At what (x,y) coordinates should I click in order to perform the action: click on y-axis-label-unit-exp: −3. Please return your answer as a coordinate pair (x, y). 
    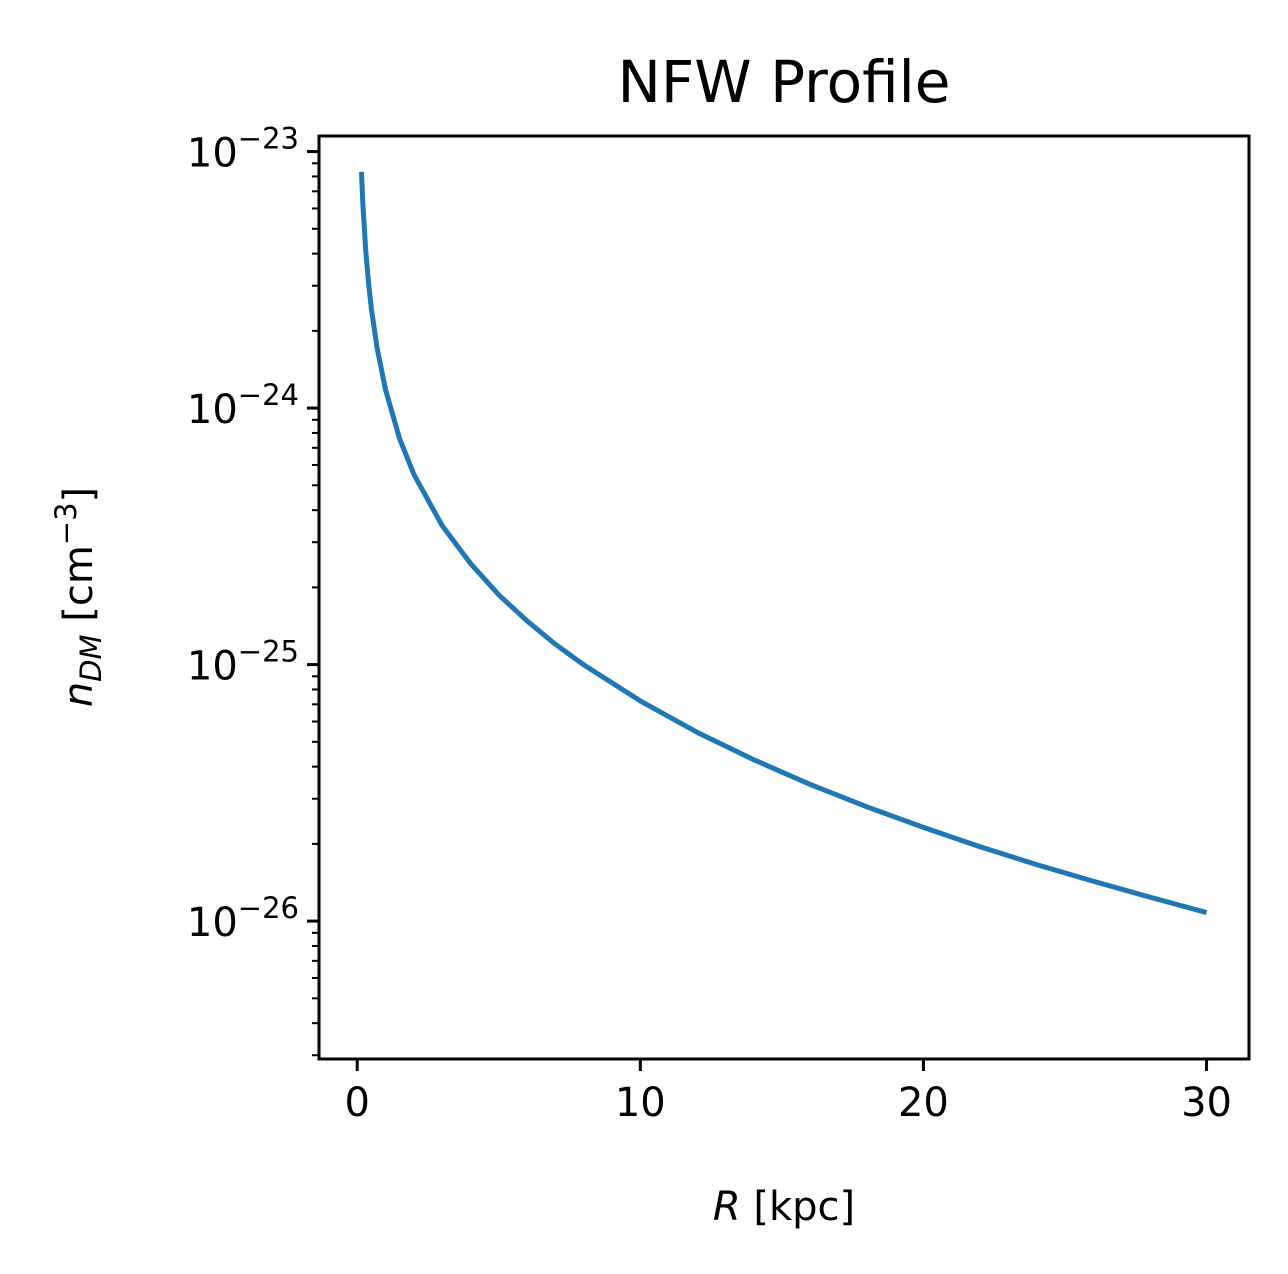
    Looking at the image, I should click on (66, 523).